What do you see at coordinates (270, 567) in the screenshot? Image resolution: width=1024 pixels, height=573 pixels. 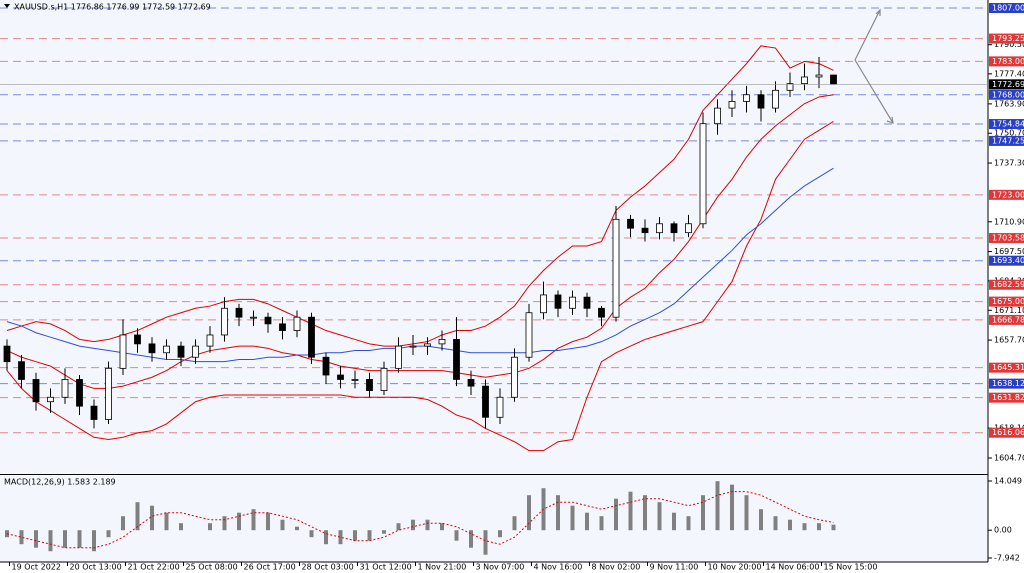 I see `x-tick-label: 26 Oct 17:00` at bounding box center [270, 567].